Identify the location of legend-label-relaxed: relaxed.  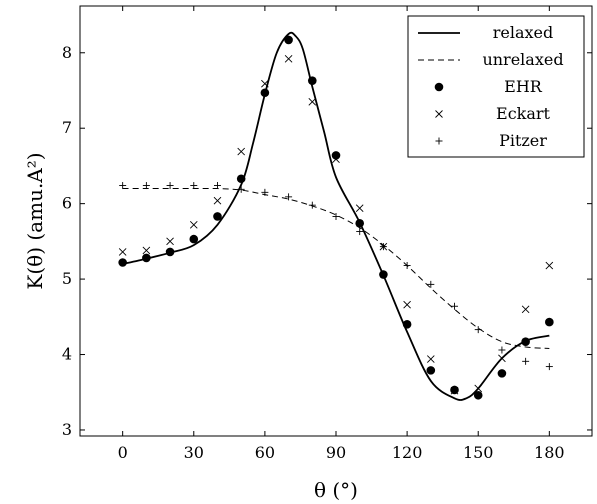
(523, 32).